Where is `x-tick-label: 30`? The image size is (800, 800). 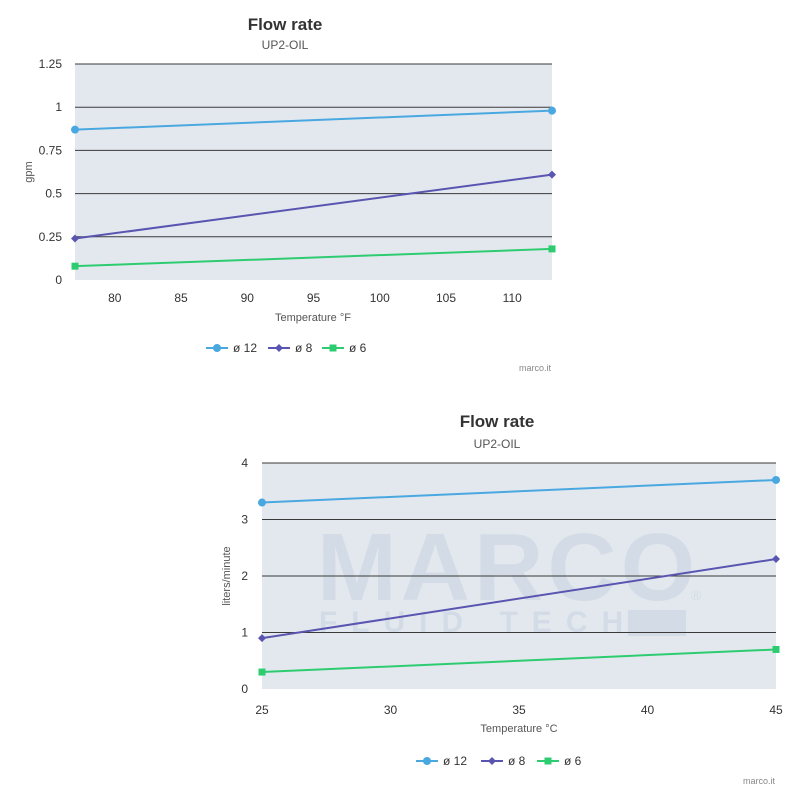 x-tick-label: 30 is located at coordinates (391, 710).